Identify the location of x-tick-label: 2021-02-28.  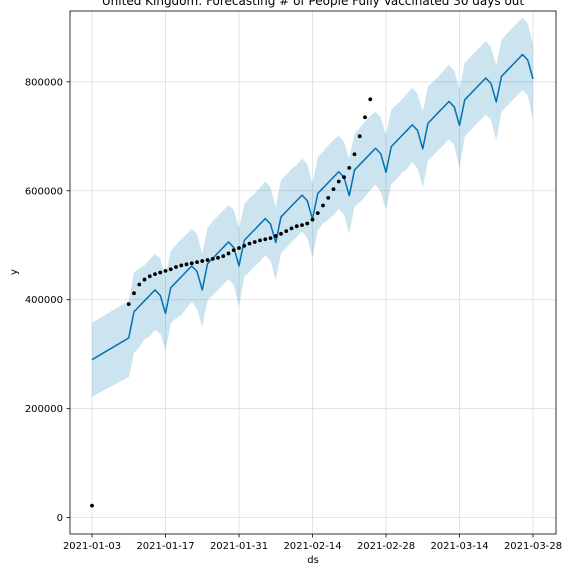
(386, 546).